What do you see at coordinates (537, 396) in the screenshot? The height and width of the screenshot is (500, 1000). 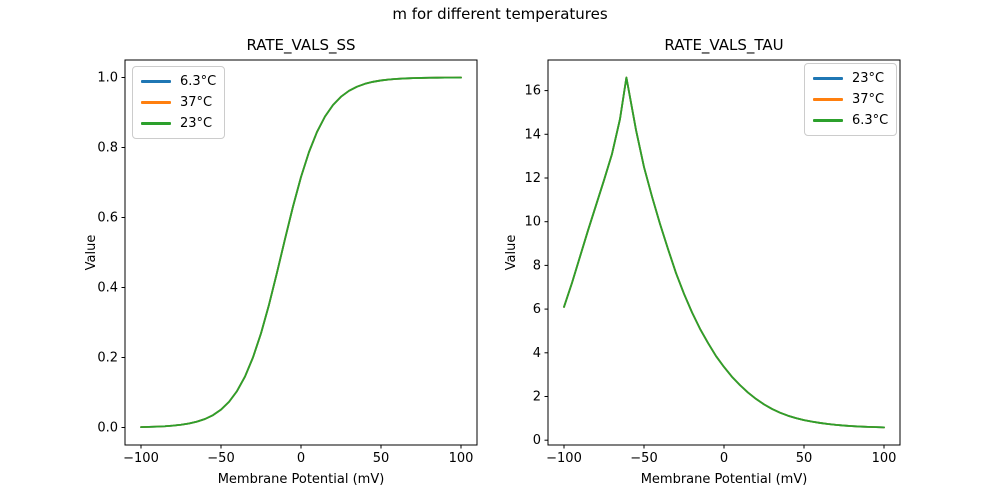 I see `y-tick-label: 2` at bounding box center [537, 396].